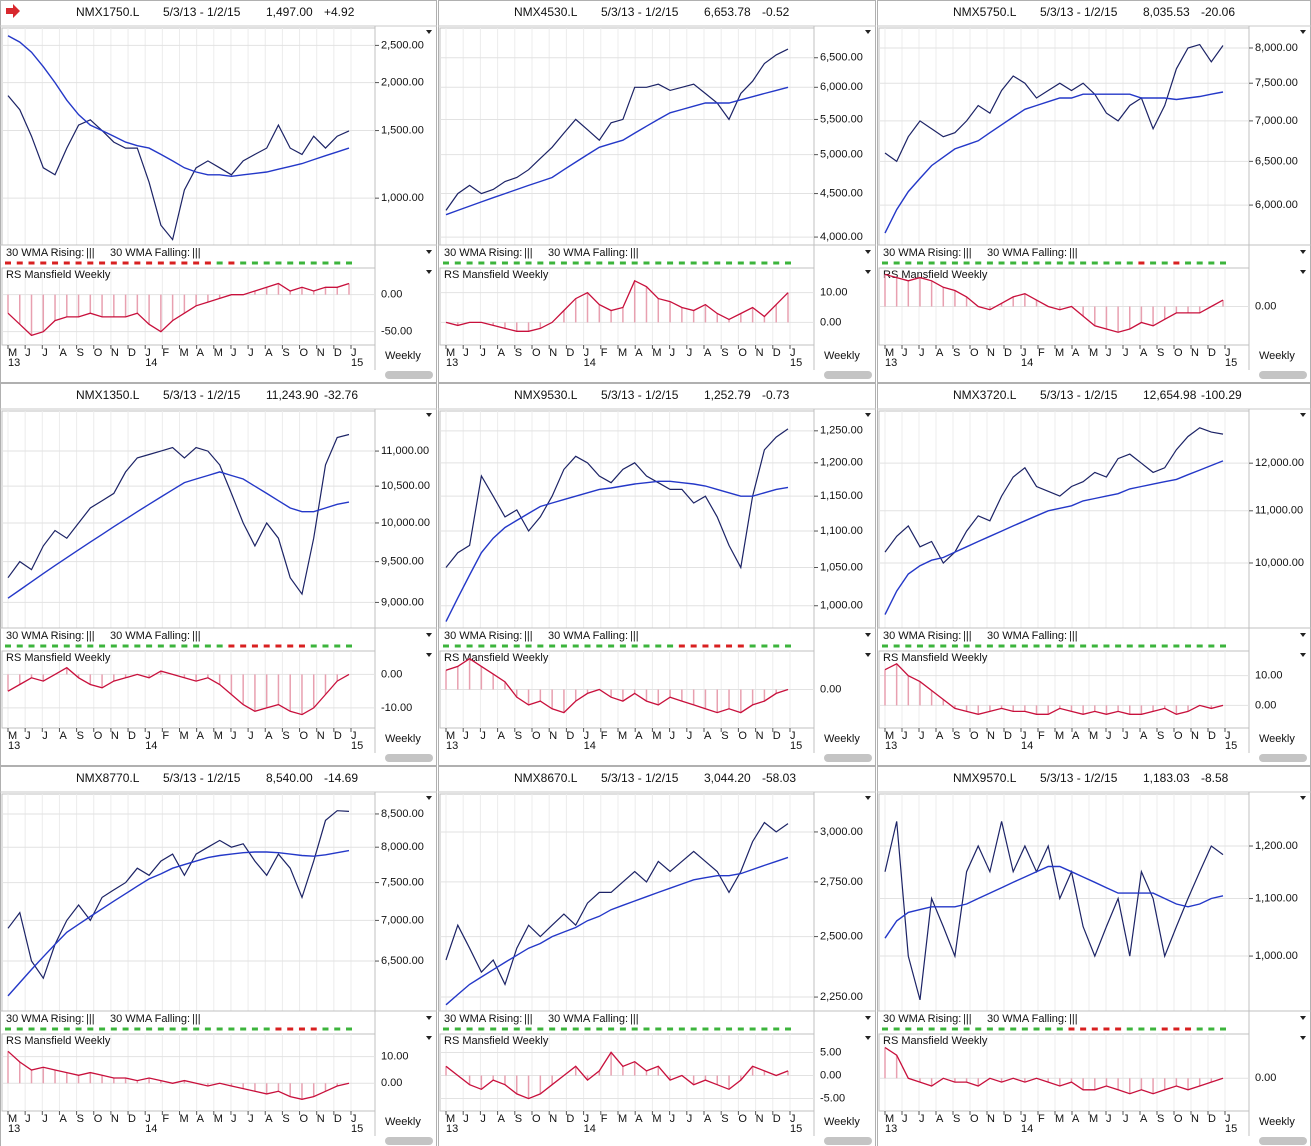  I want to click on rs-title: RS Mansfield Weekly, so click(496, 658).